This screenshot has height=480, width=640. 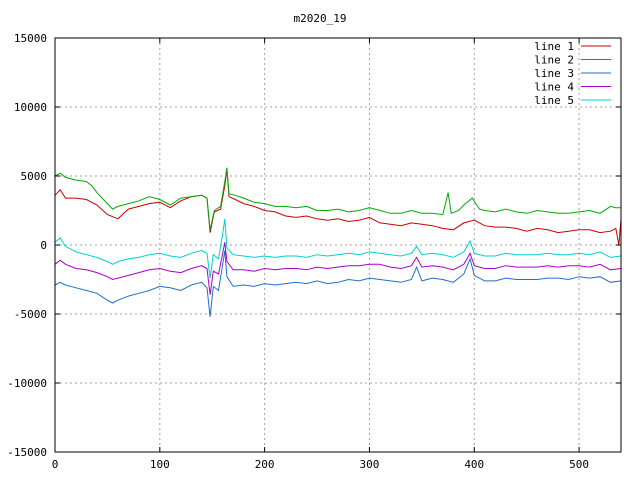 What do you see at coordinates (265, 464) in the screenshot?
I see `x-tick-label: 200` at bounding box center [265, 464].